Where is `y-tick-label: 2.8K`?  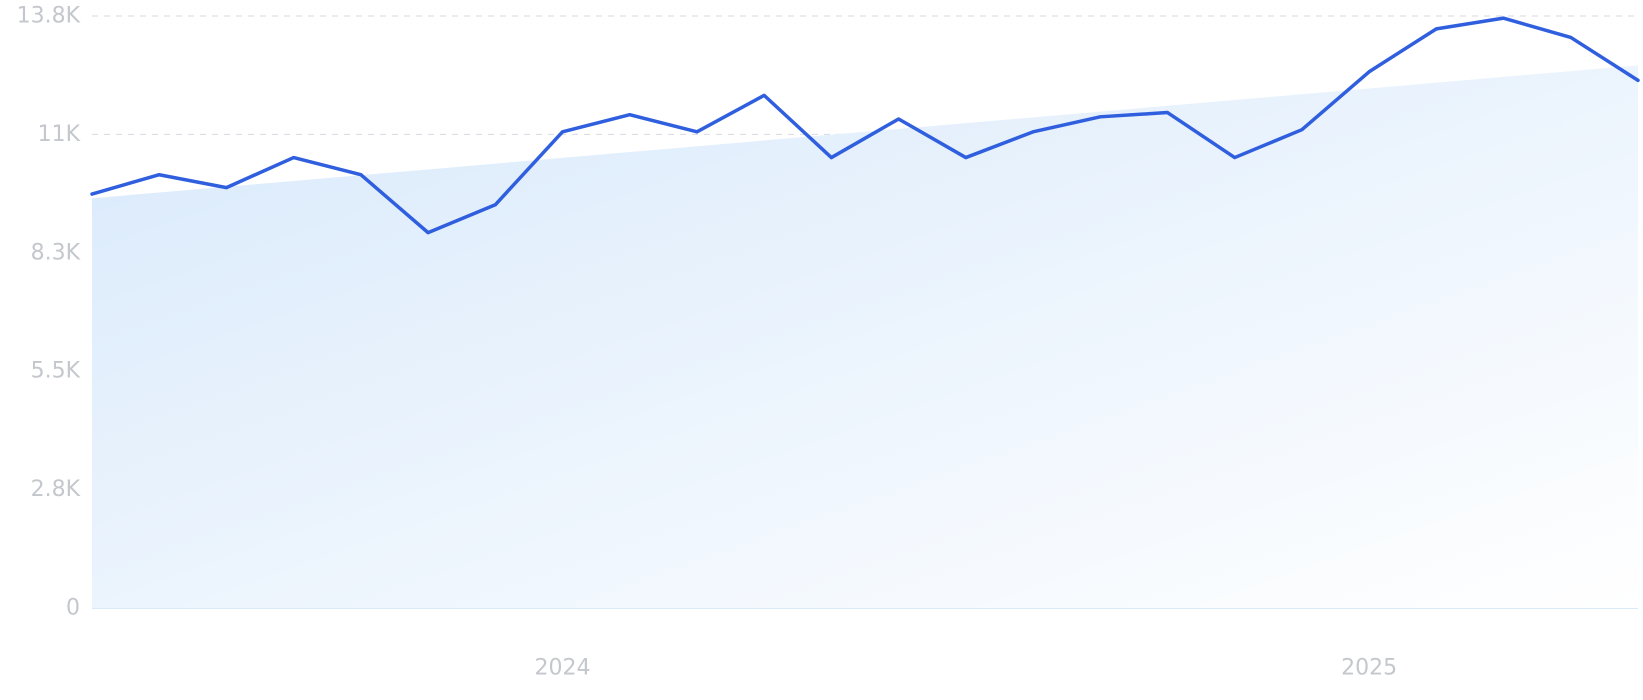 y-tick-label: 2.8K is located at coordinates (56, 489).